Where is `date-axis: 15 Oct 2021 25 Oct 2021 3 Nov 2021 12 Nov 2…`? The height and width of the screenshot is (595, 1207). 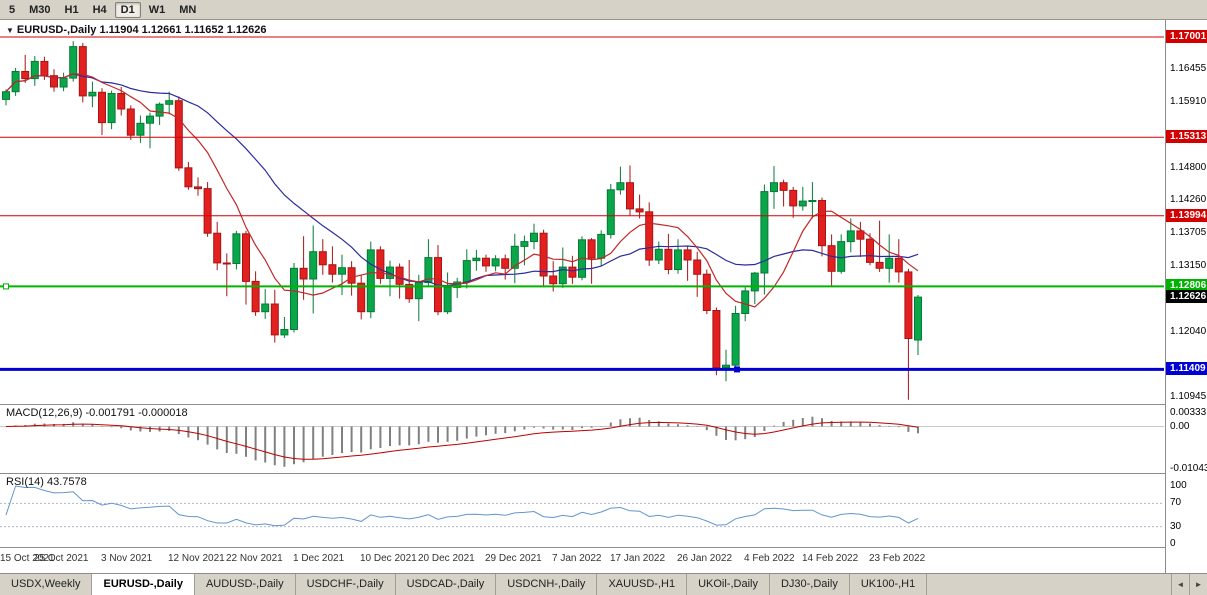
date-axis: 15 Oct 2021 25 Oct 2021 3 Nov 2021 12 Nov 2… is located at coordinates (582, 560).